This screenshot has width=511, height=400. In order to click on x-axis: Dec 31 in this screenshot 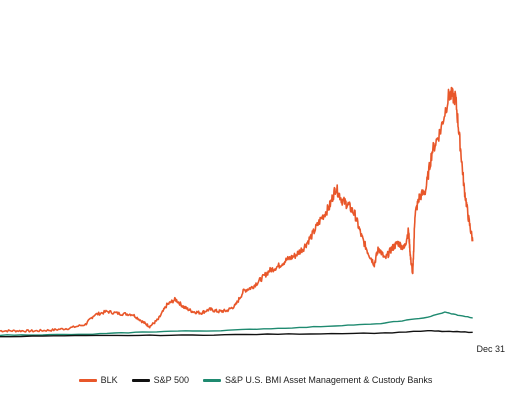, I will do `click(490, 349)`.